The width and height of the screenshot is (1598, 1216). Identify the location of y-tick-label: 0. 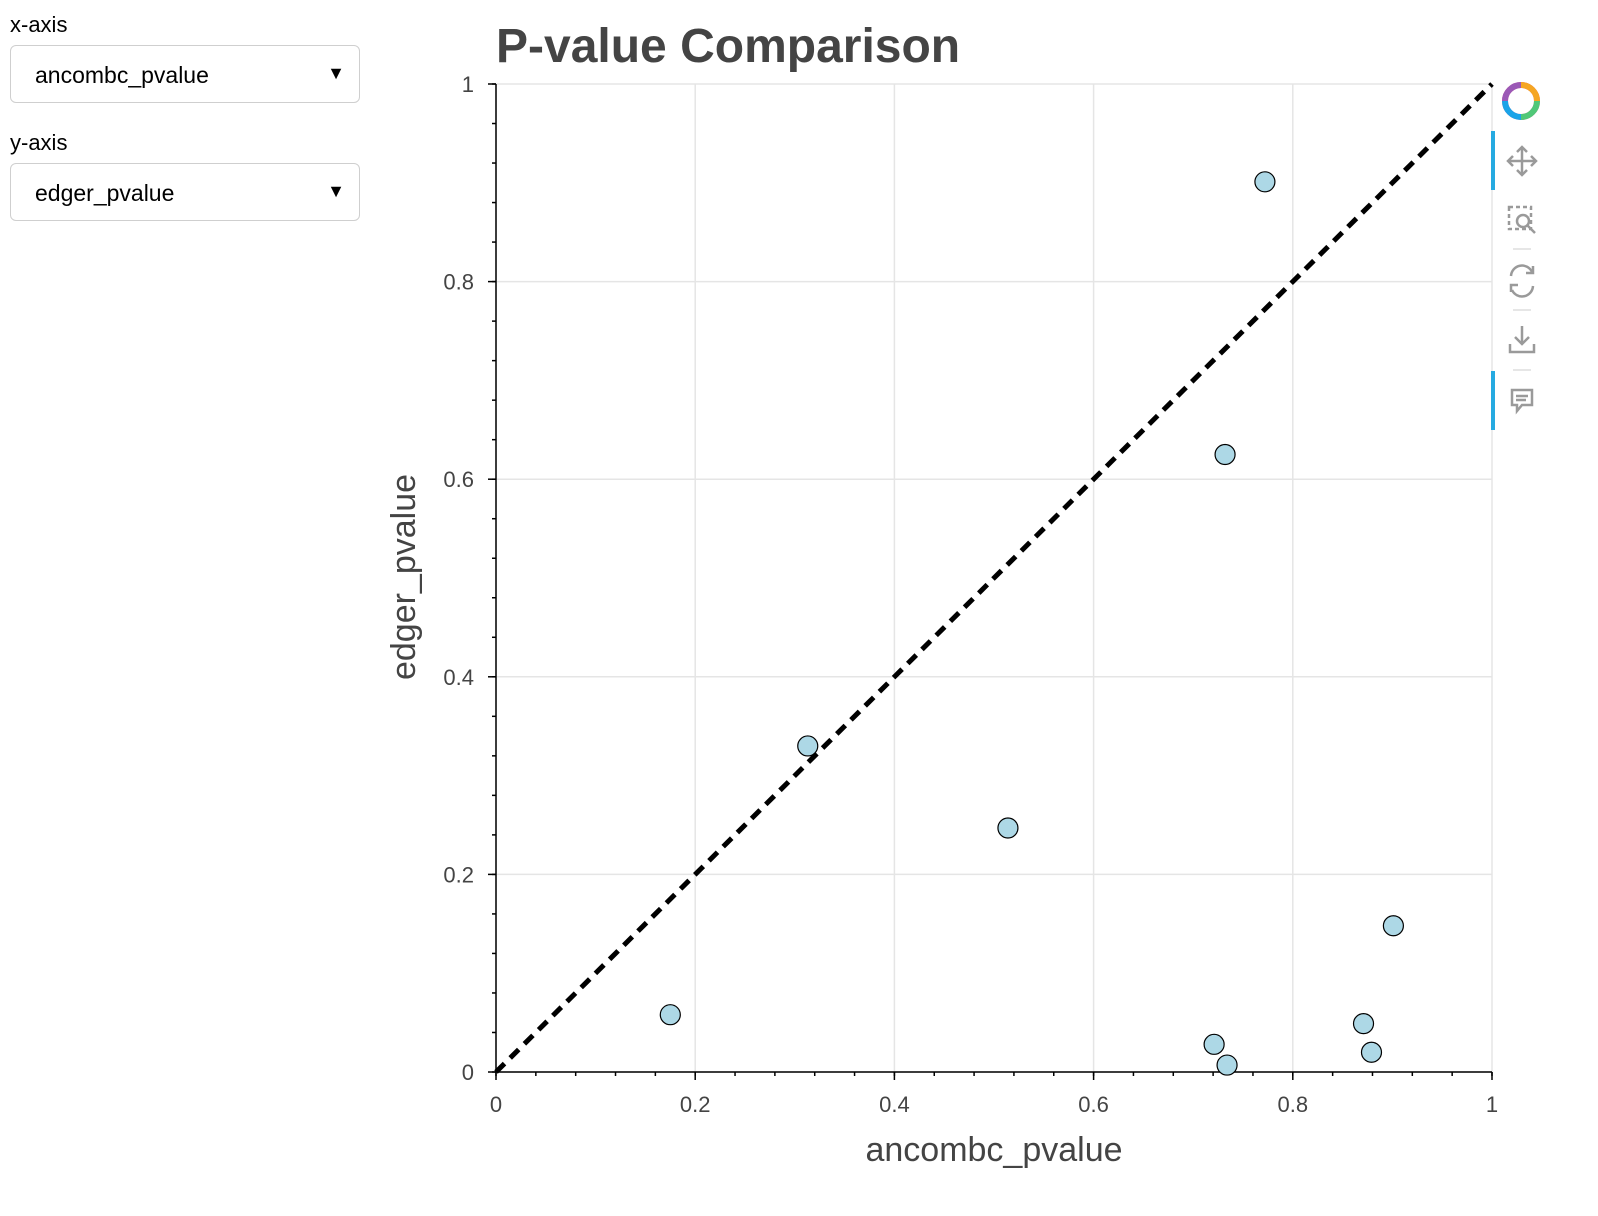
(468, 1072).